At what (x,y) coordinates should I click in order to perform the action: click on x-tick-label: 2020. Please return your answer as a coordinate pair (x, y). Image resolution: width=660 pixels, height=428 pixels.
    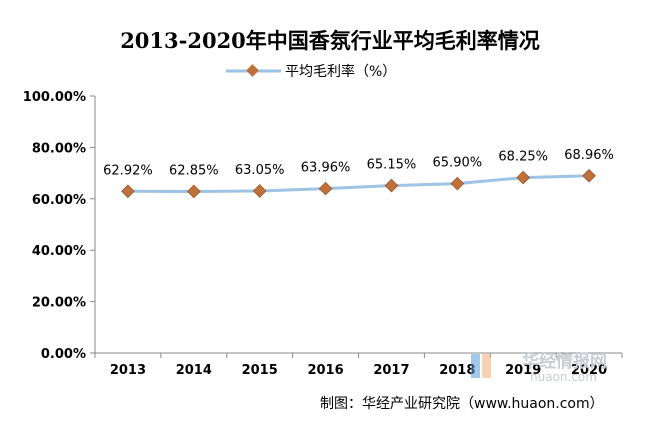
    Looking at the image, I should click on (589, 370).